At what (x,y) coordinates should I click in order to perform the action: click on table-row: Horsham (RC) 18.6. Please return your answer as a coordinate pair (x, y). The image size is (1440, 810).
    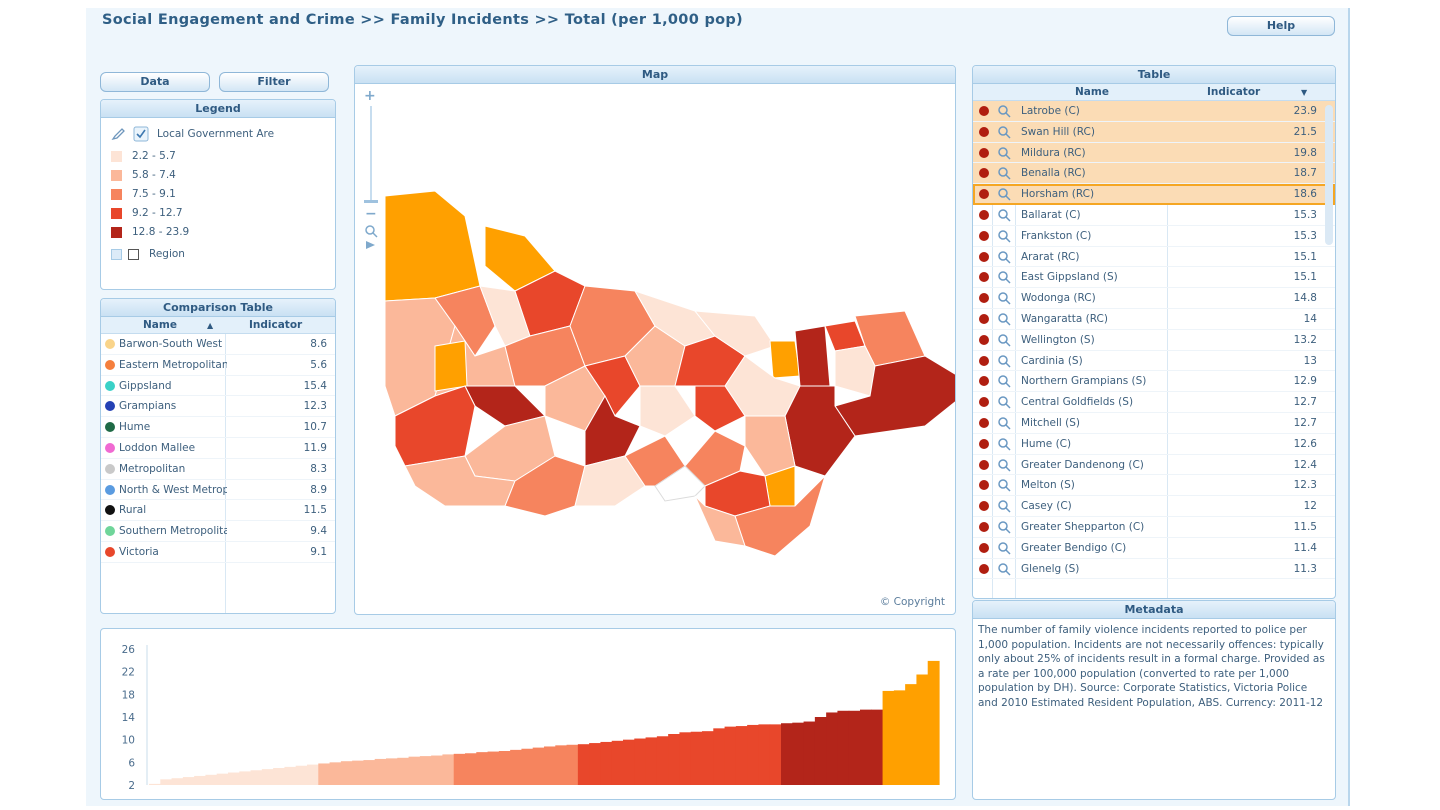
    Looking at the image, I should click on (1154, 194).